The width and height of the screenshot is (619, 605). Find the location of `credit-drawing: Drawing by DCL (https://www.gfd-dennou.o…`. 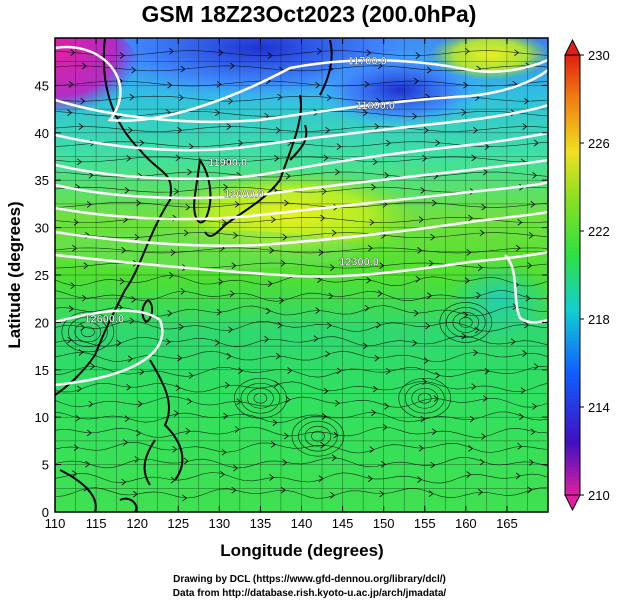

credit-drawing: Drawing by DCL (https://www.gfd-dennou.o… is located at coordinates (309, 579).